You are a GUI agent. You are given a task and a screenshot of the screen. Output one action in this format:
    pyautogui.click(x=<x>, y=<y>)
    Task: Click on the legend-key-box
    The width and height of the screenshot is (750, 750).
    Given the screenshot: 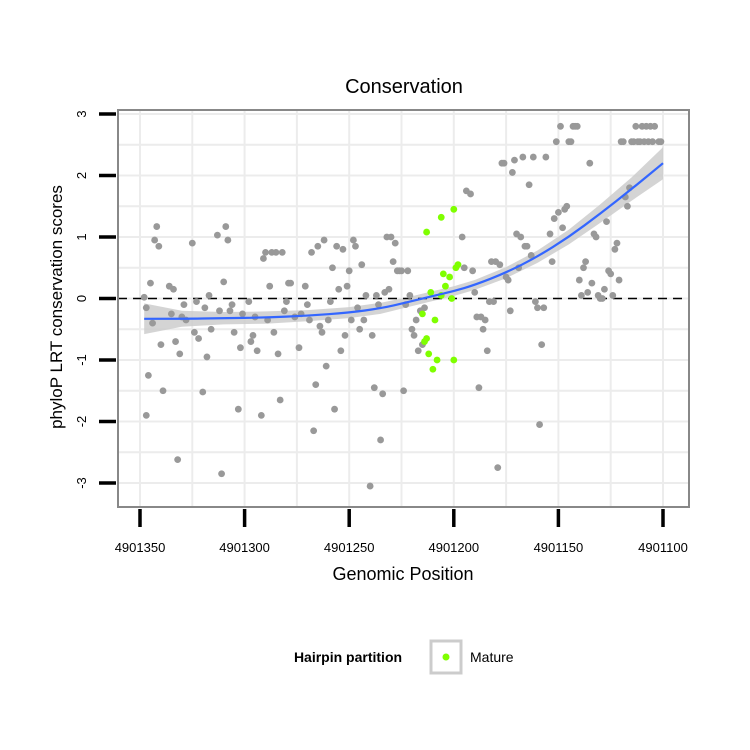 What is the action you would take?
    pyautogui.click(x=446, y=657)
    